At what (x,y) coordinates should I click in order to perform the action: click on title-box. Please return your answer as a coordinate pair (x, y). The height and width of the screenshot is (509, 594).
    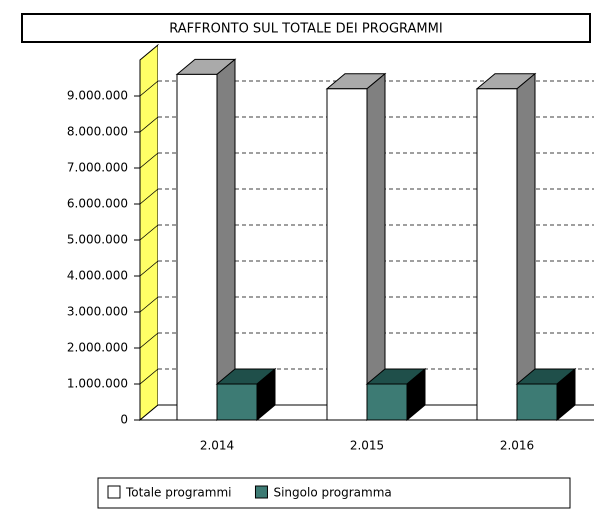
    Looking at the image, I should click on (306, 28).